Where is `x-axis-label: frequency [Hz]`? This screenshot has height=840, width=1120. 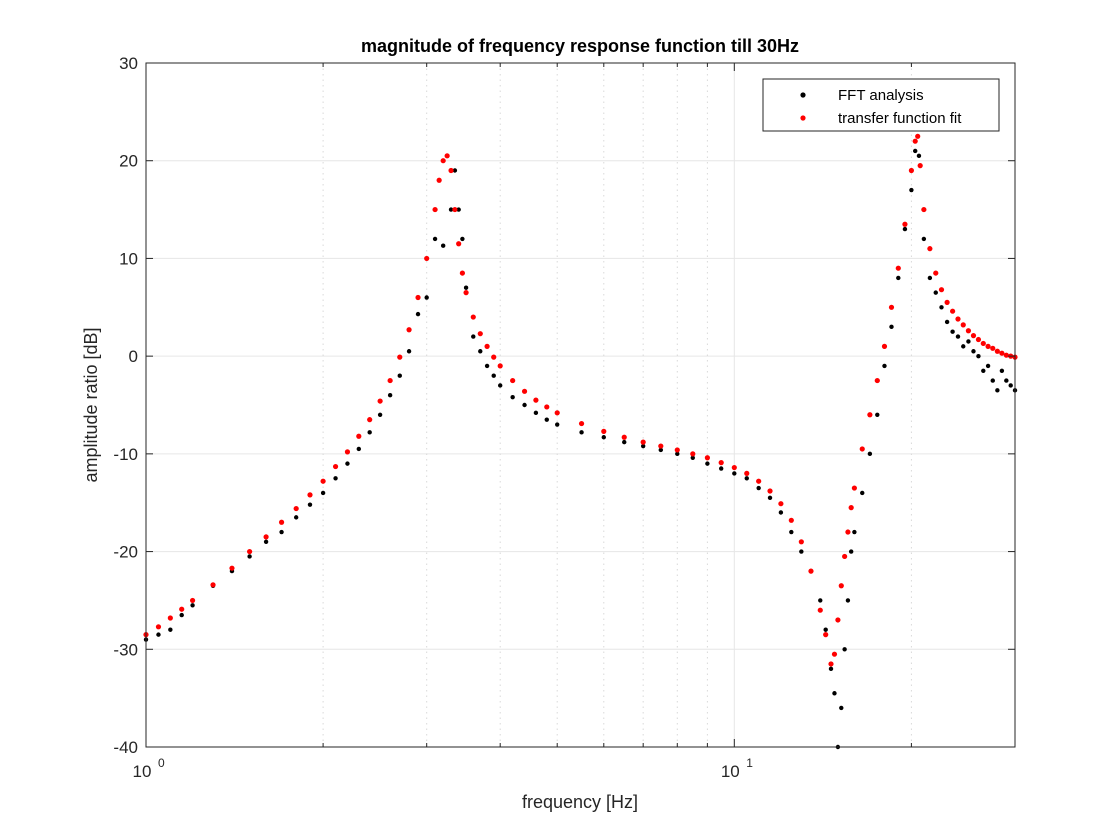 x-axis-label: frequency [Hz] is located at coordinates (580, 802).